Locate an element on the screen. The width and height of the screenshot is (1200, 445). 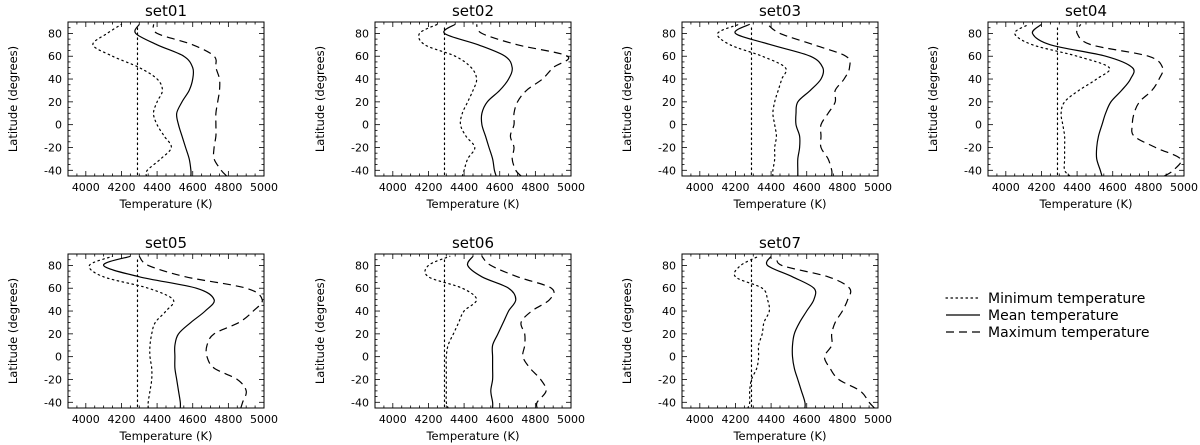
panel-title: set07 is located at coordinates (780, 243).